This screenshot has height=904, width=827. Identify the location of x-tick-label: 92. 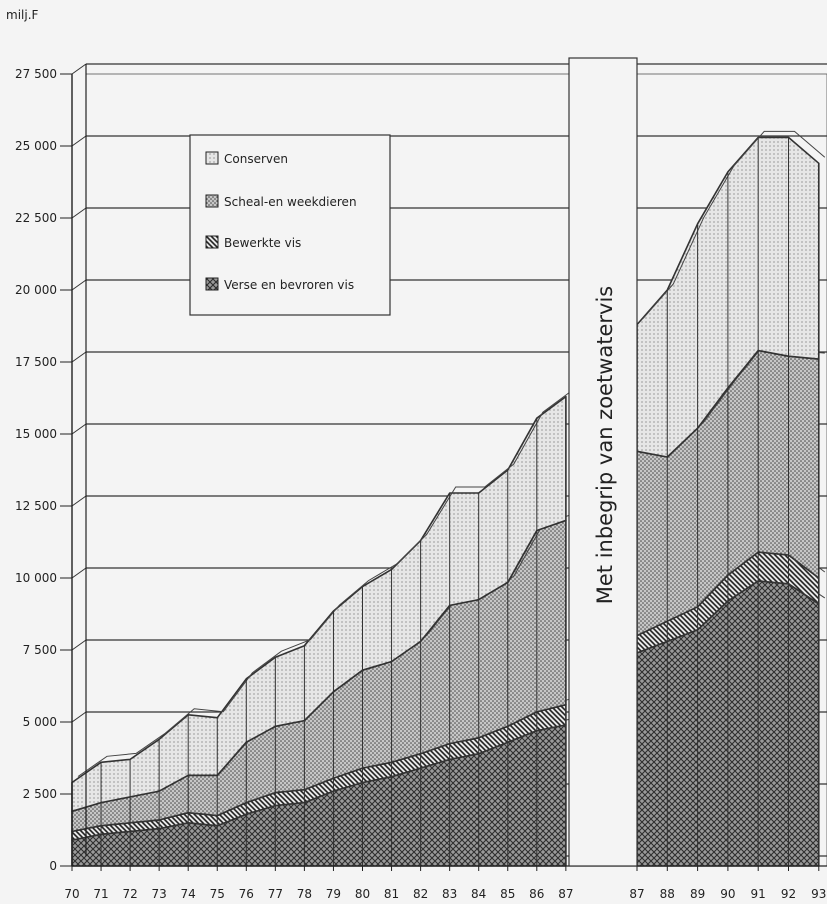
(788, 894).